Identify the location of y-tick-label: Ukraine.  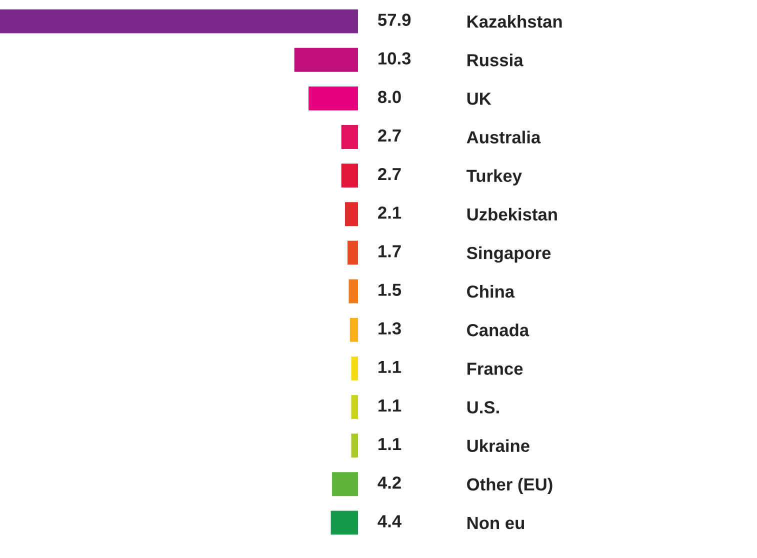
(498, 445).